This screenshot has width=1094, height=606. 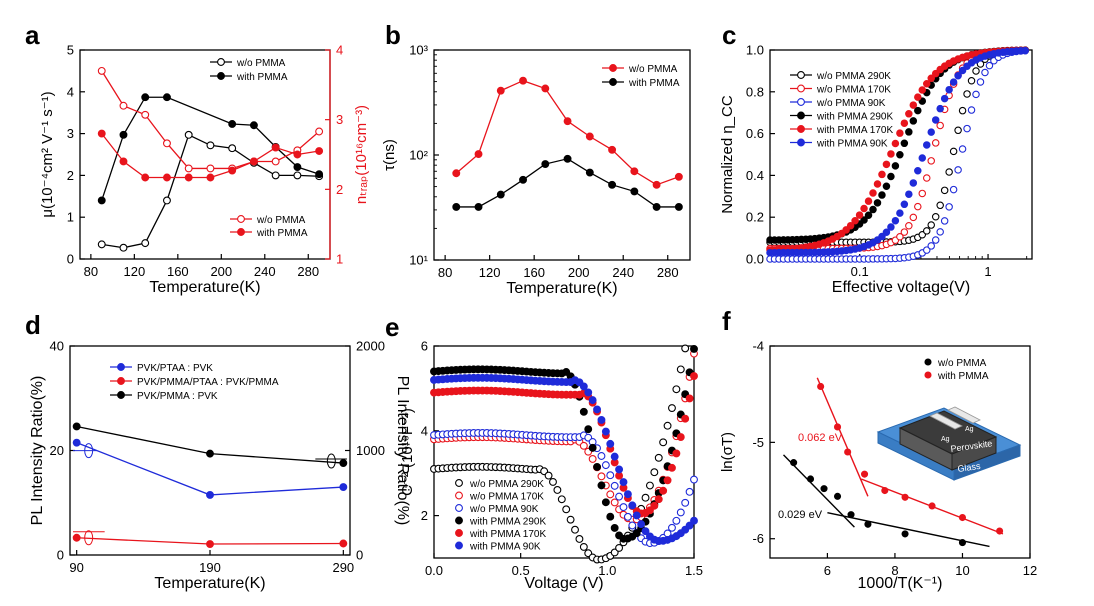 I want to click on panel-c-legend-2-label: w/o PMMA 90K, so click(x=851, y=103).